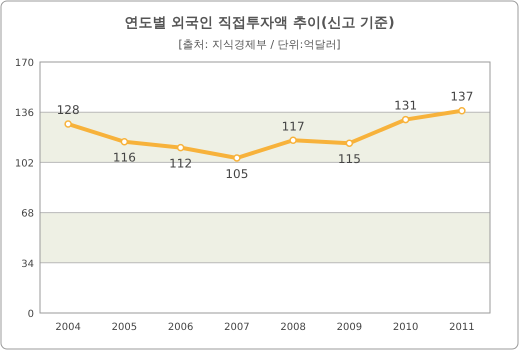 The image size is (519, 350). What do you see at coordinates (180, 163) in the screenshot?
I see `data-label: 112` at bounding box center [180, 163].